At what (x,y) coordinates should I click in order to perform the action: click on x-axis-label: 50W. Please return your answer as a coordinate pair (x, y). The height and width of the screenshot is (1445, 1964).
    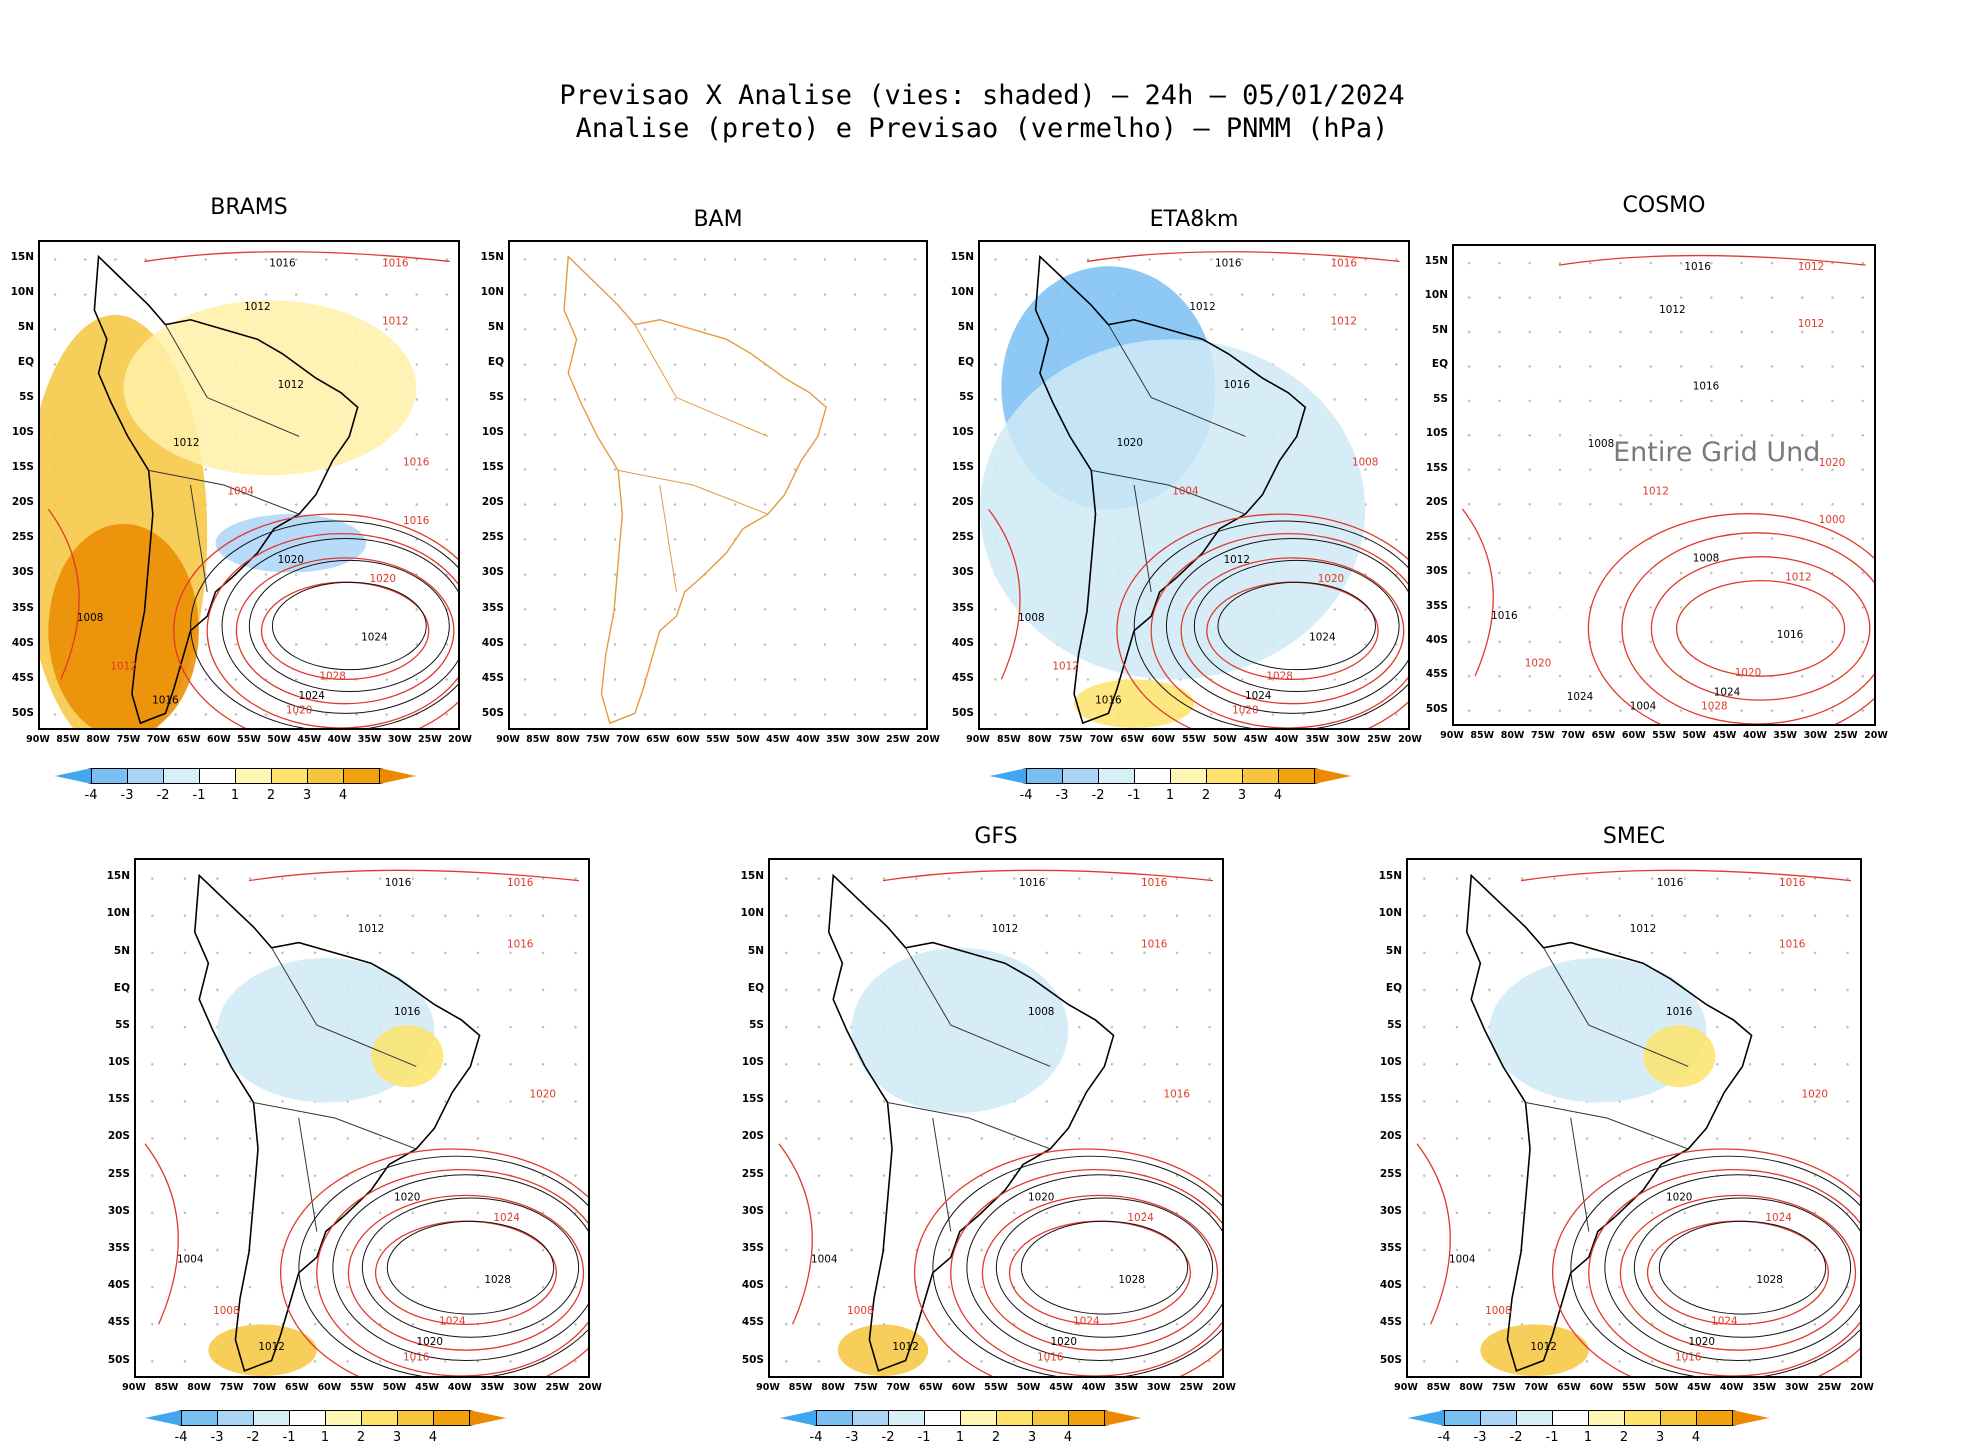
    Looking at the image, I should click on (1666, 1387).